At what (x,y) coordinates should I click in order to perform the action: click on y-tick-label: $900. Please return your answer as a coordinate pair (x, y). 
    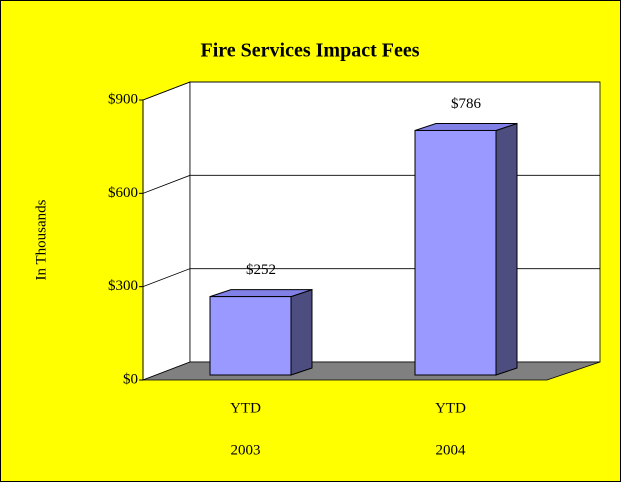
    Looking at the image, I should click on (123, 99).